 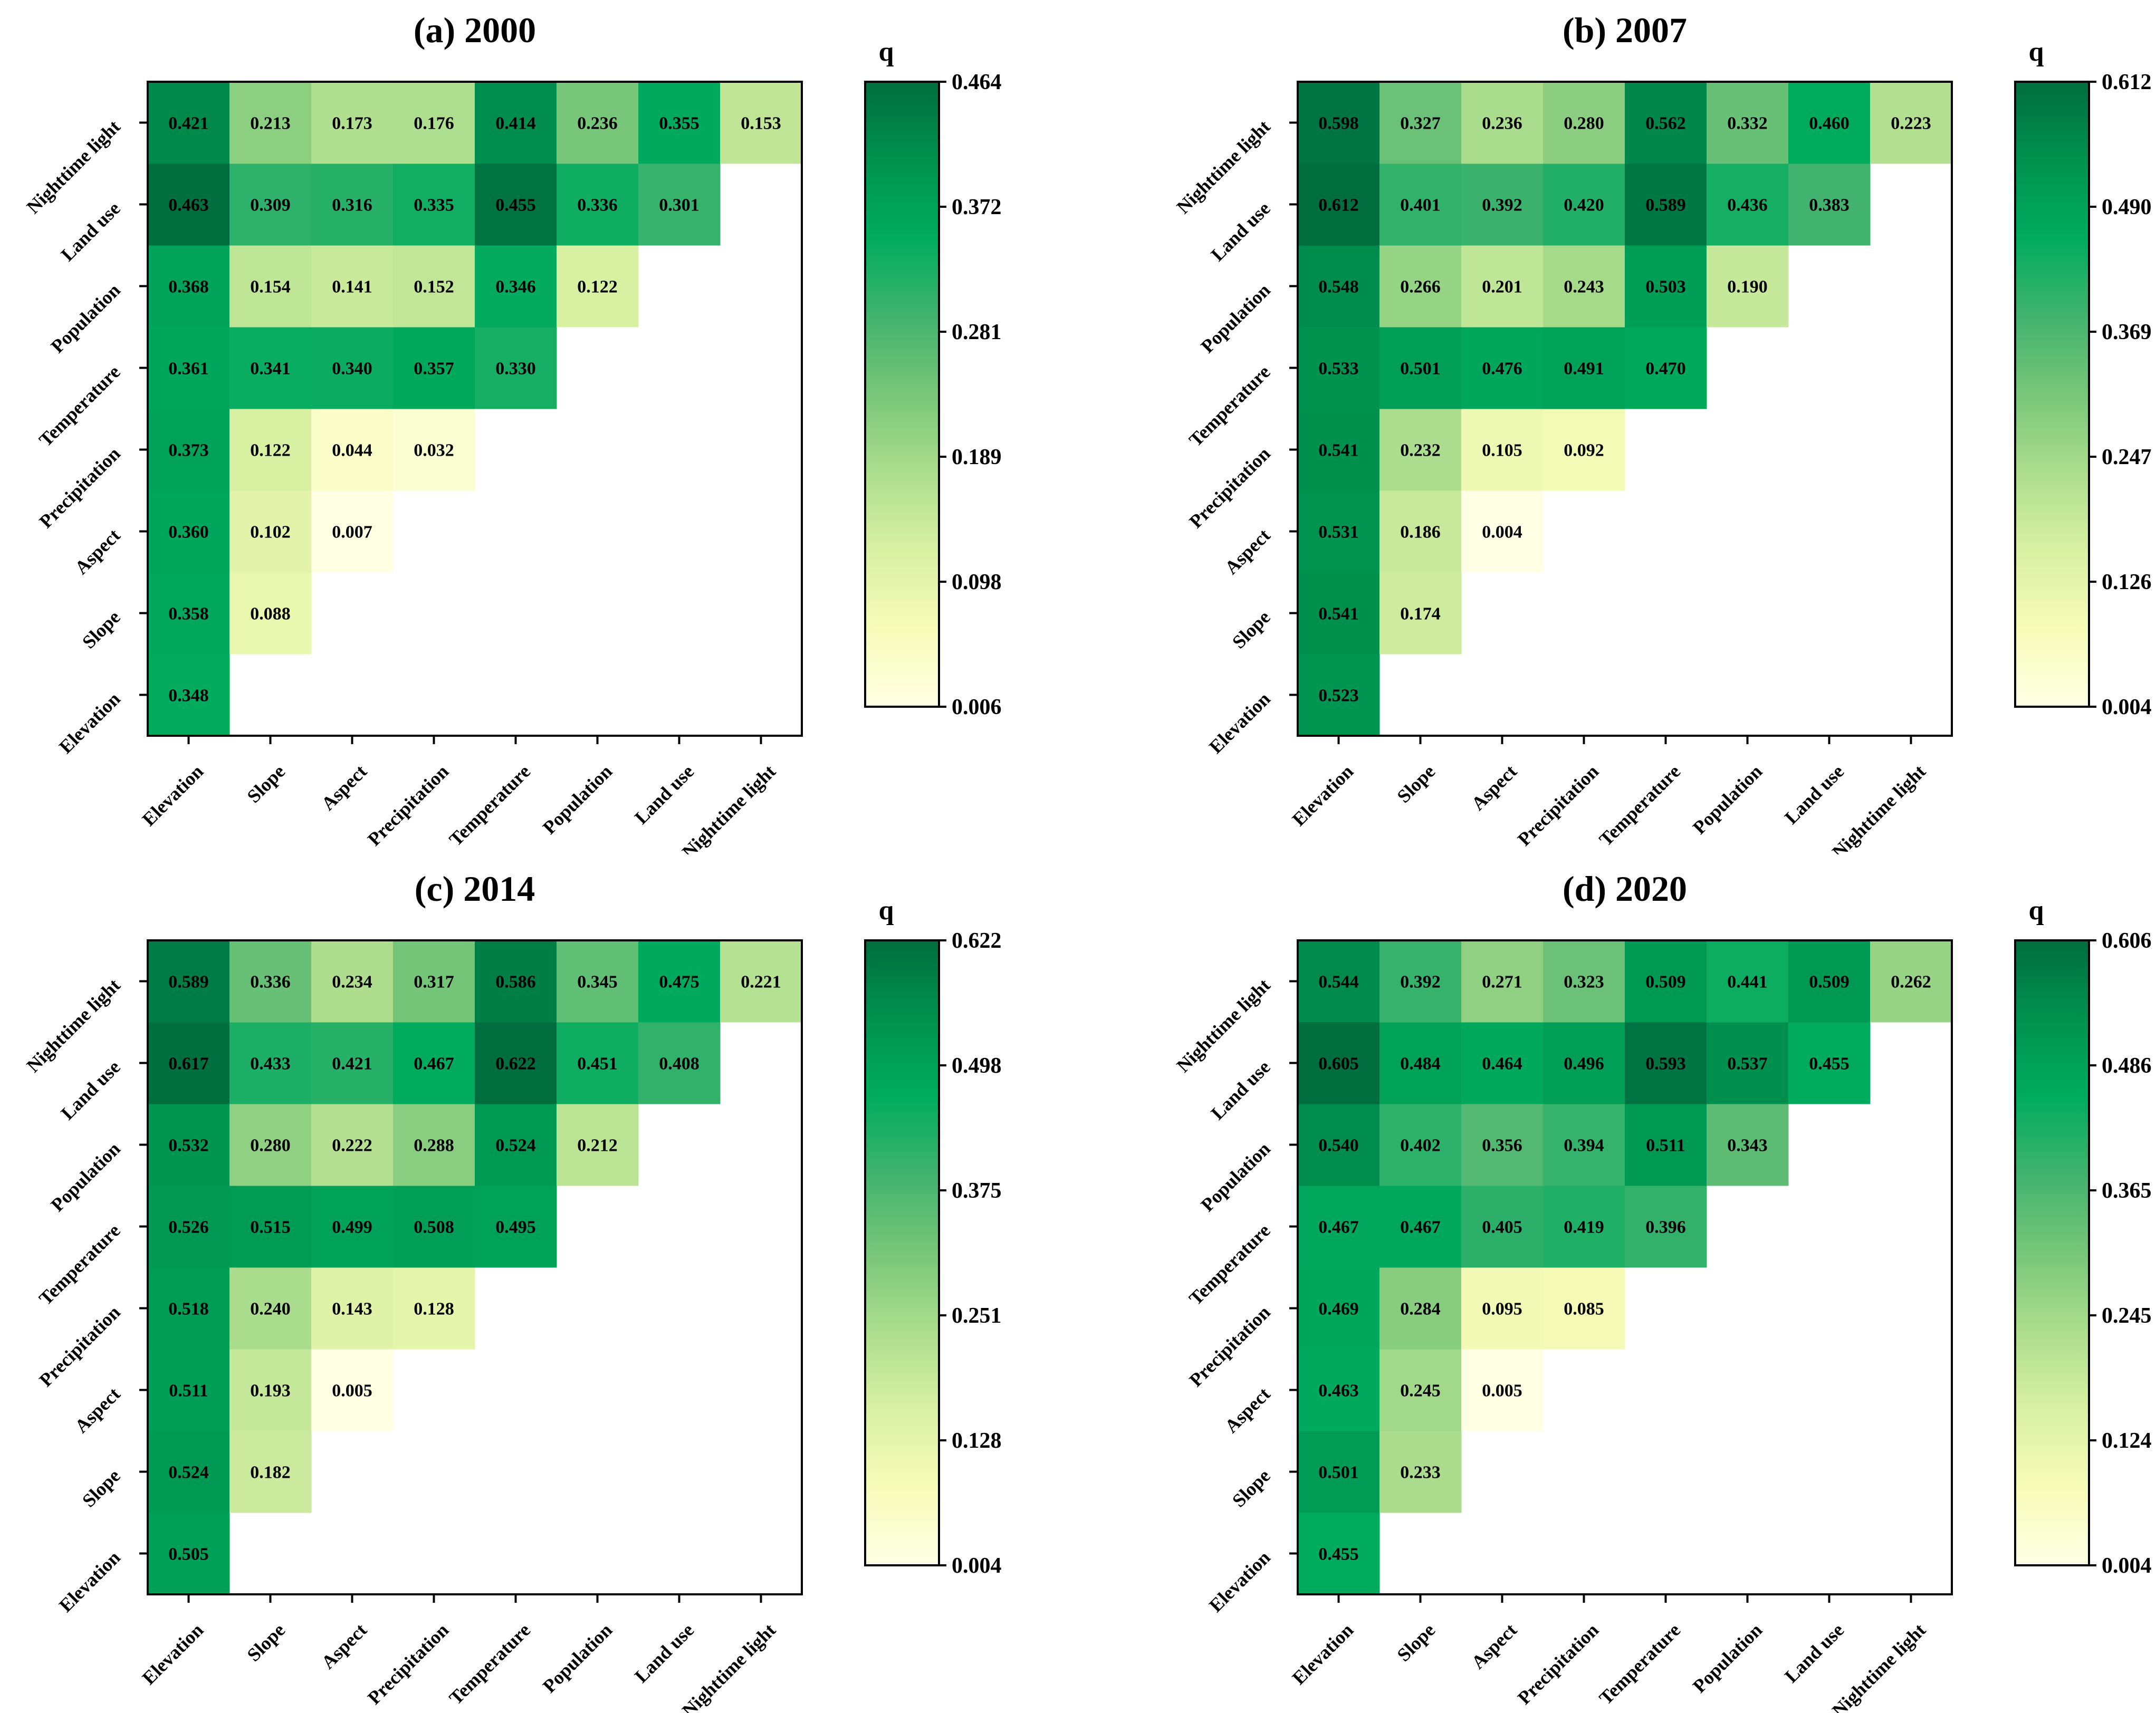 I want to click on colorbar-tick-label: 0.622, so click(x=977, y=941).